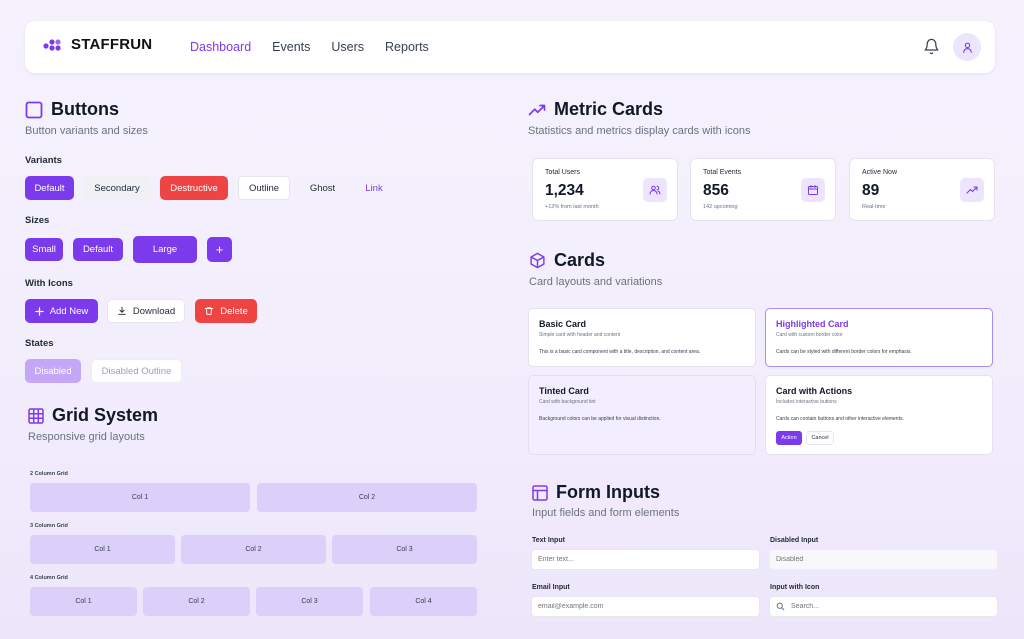 Image resolution: width=1024 pixels, height=639 pixels. Describe the element at coordinates (49, 188) in the screenshot. I see `default-button: Default` at that location.